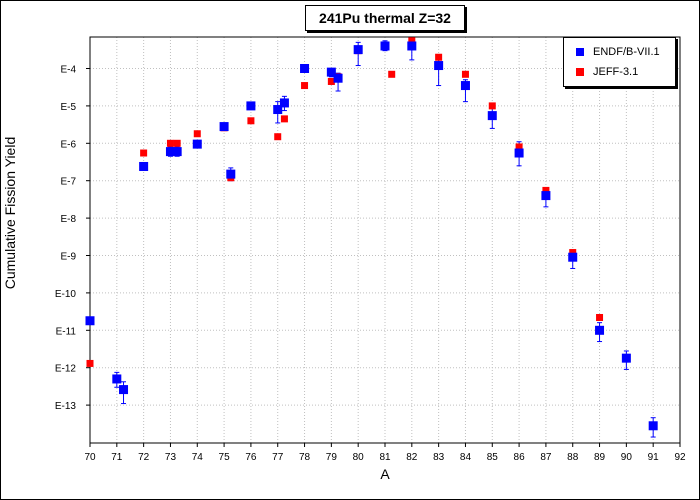 This screenshot has width=700, height=500. What do you see at coordinates (619, 62) in the screenshot?
I see `legend: ENDF/B-VII.1 JEFF-3.1` at bounding box center [619, 62].